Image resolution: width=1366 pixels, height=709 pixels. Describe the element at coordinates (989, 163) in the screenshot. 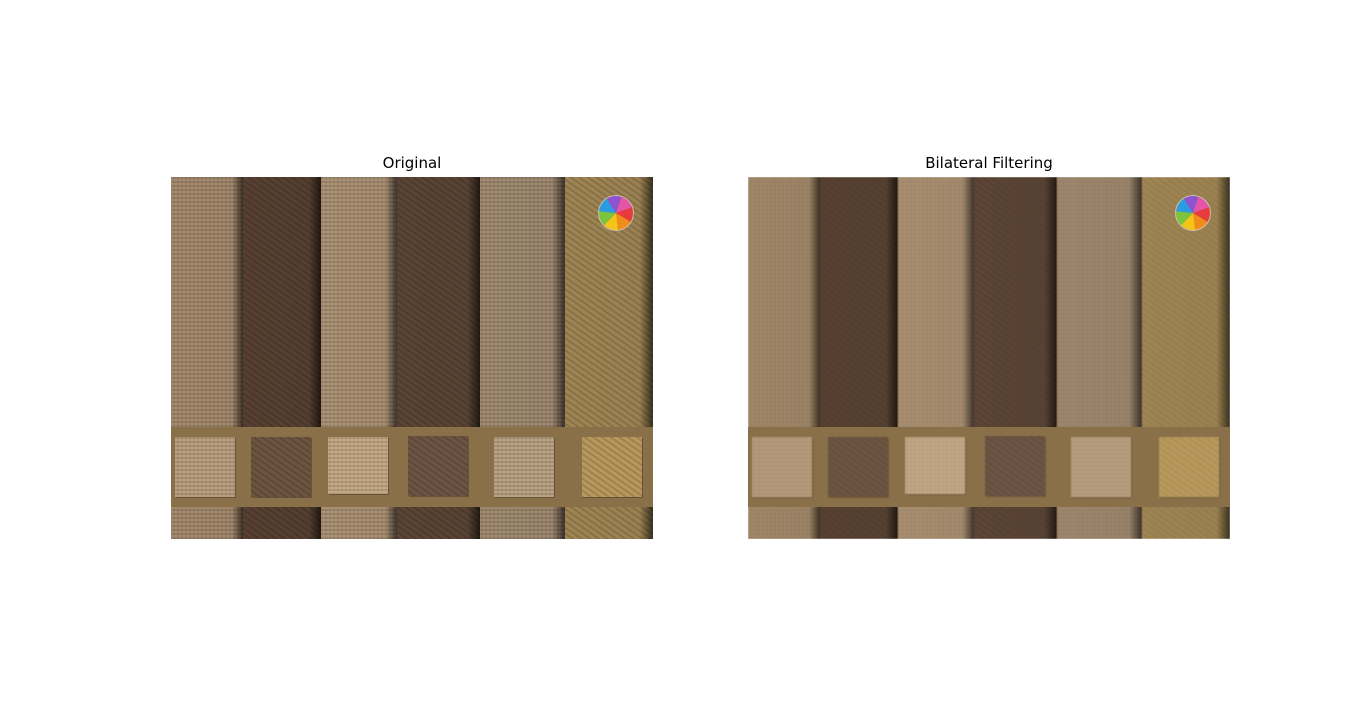

I see `filtered-title: Bilateral Filtering` at that location.